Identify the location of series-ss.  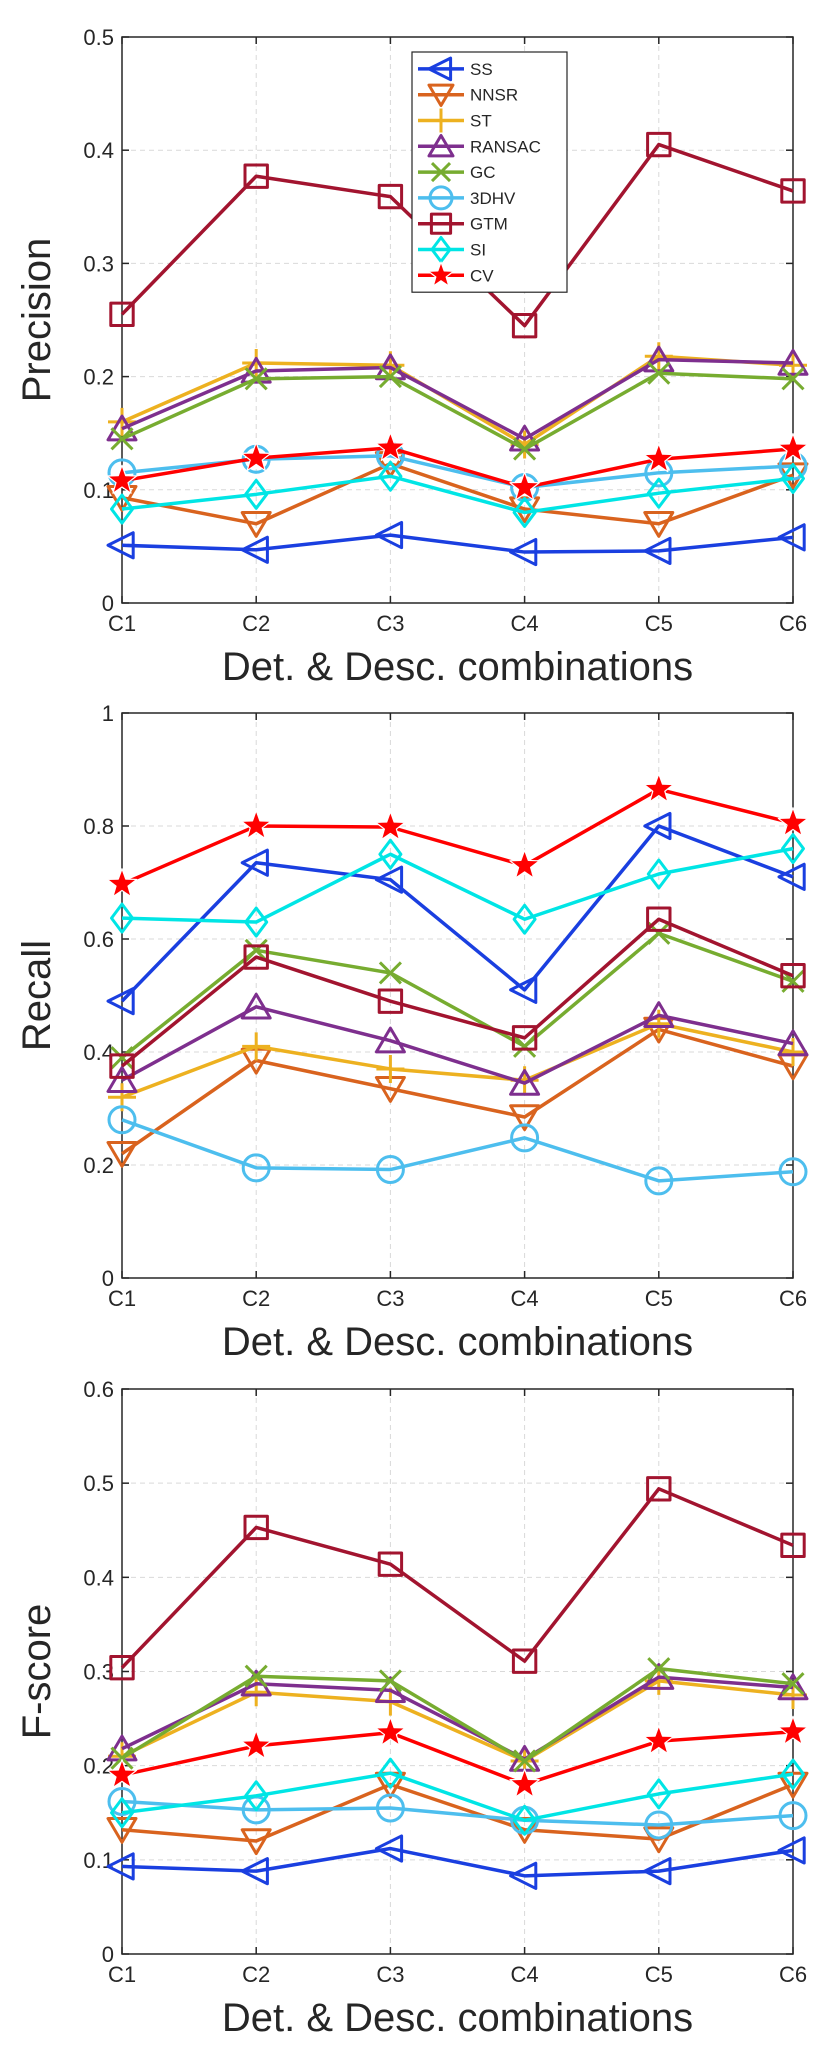
(456, 913).